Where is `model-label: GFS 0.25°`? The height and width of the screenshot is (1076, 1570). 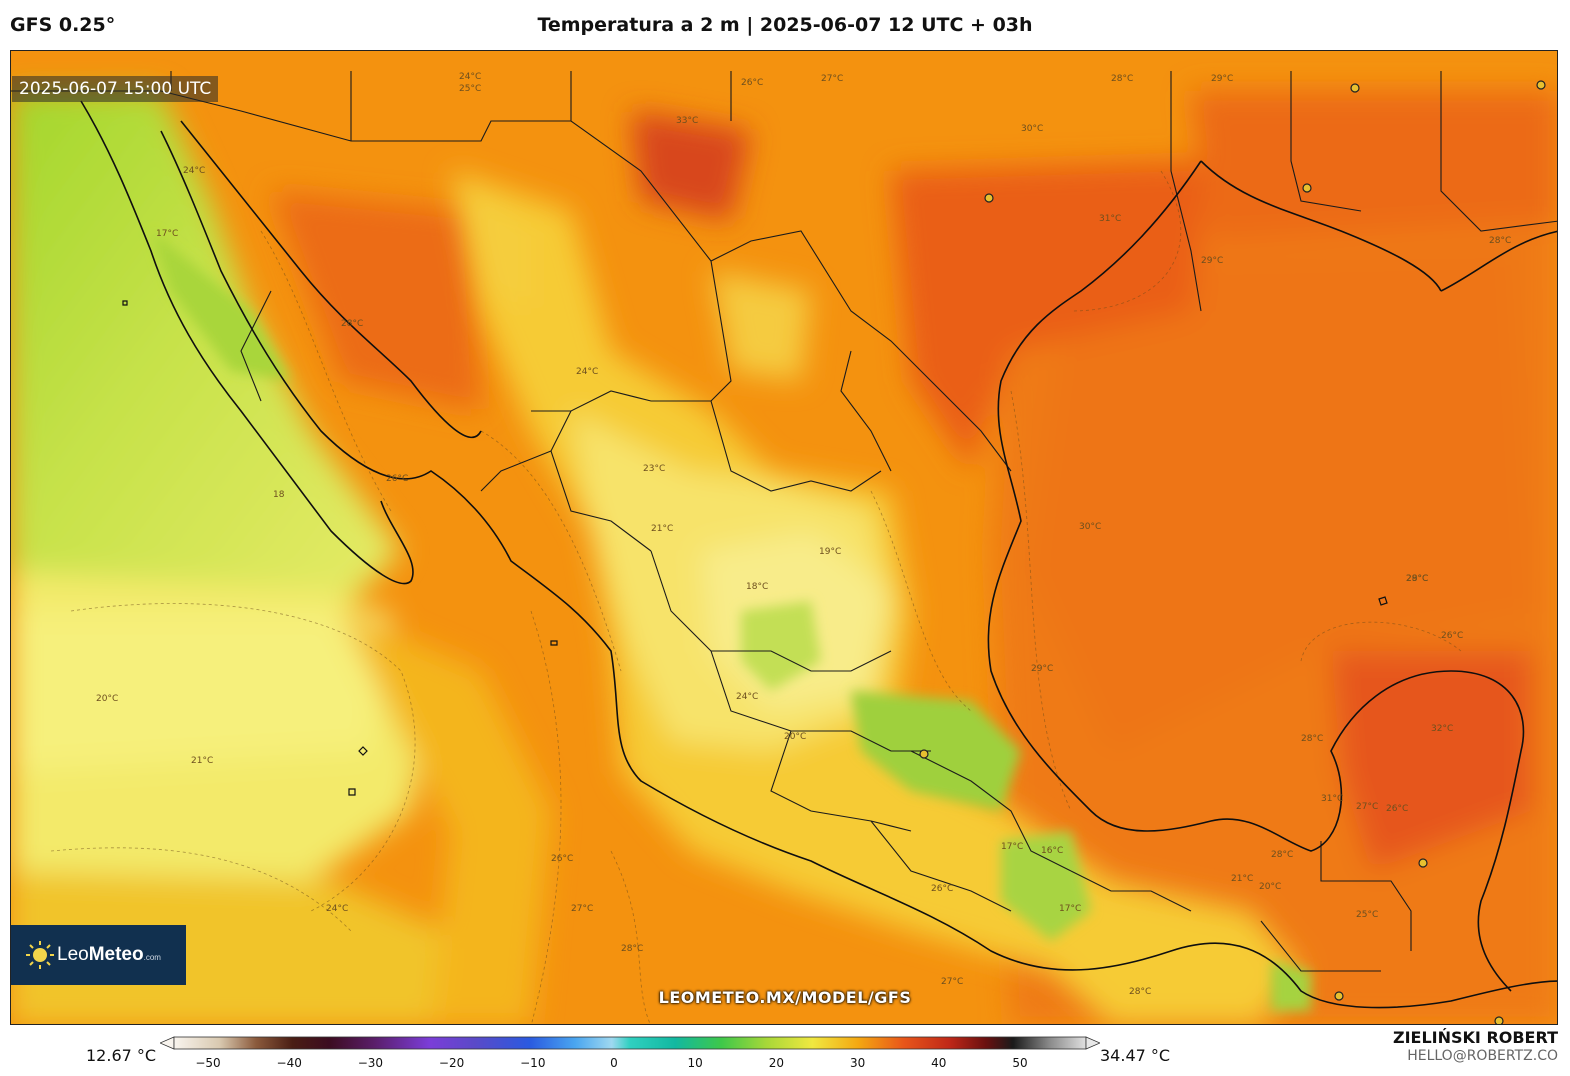
model-label: GFS 0.25° is located at coordinates (63, 25).